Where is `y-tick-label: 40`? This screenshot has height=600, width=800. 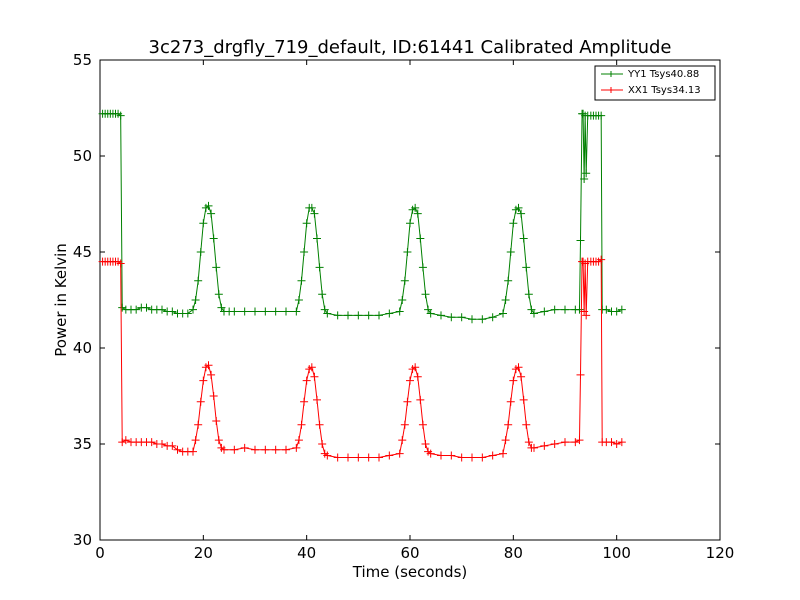 y-tick-label: 40 is located at coordinates (82, 348).